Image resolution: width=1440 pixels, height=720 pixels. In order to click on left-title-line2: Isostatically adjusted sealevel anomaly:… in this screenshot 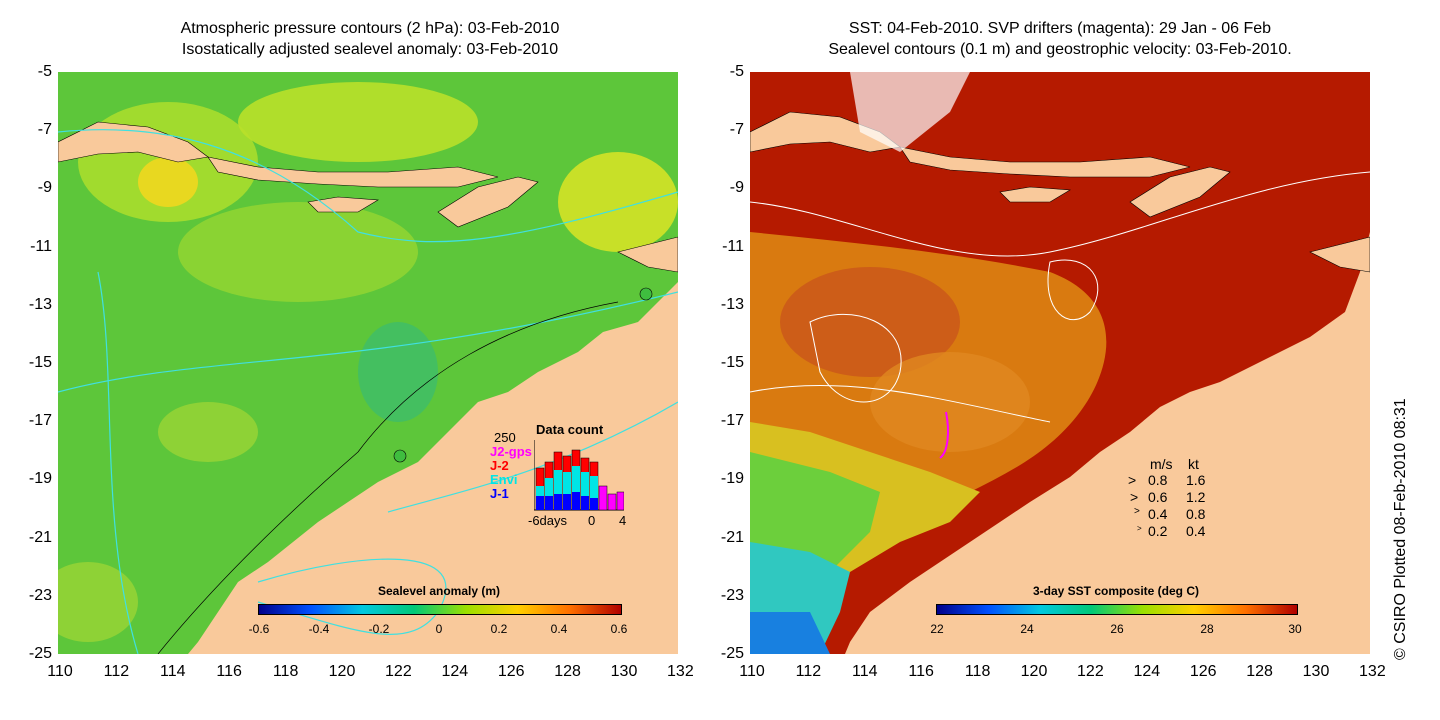, I will do `click(370, 49)`.